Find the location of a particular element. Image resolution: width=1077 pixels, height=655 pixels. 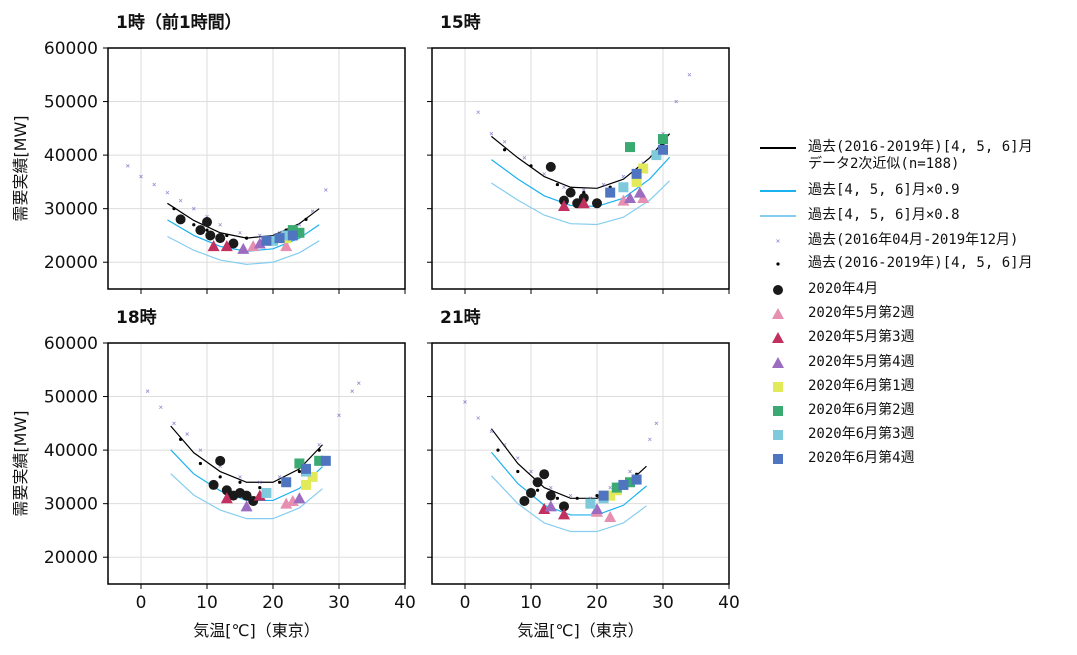

legend-label: 過去[4, 5, 6]月×0.8 is located at coordinates (884, 215).